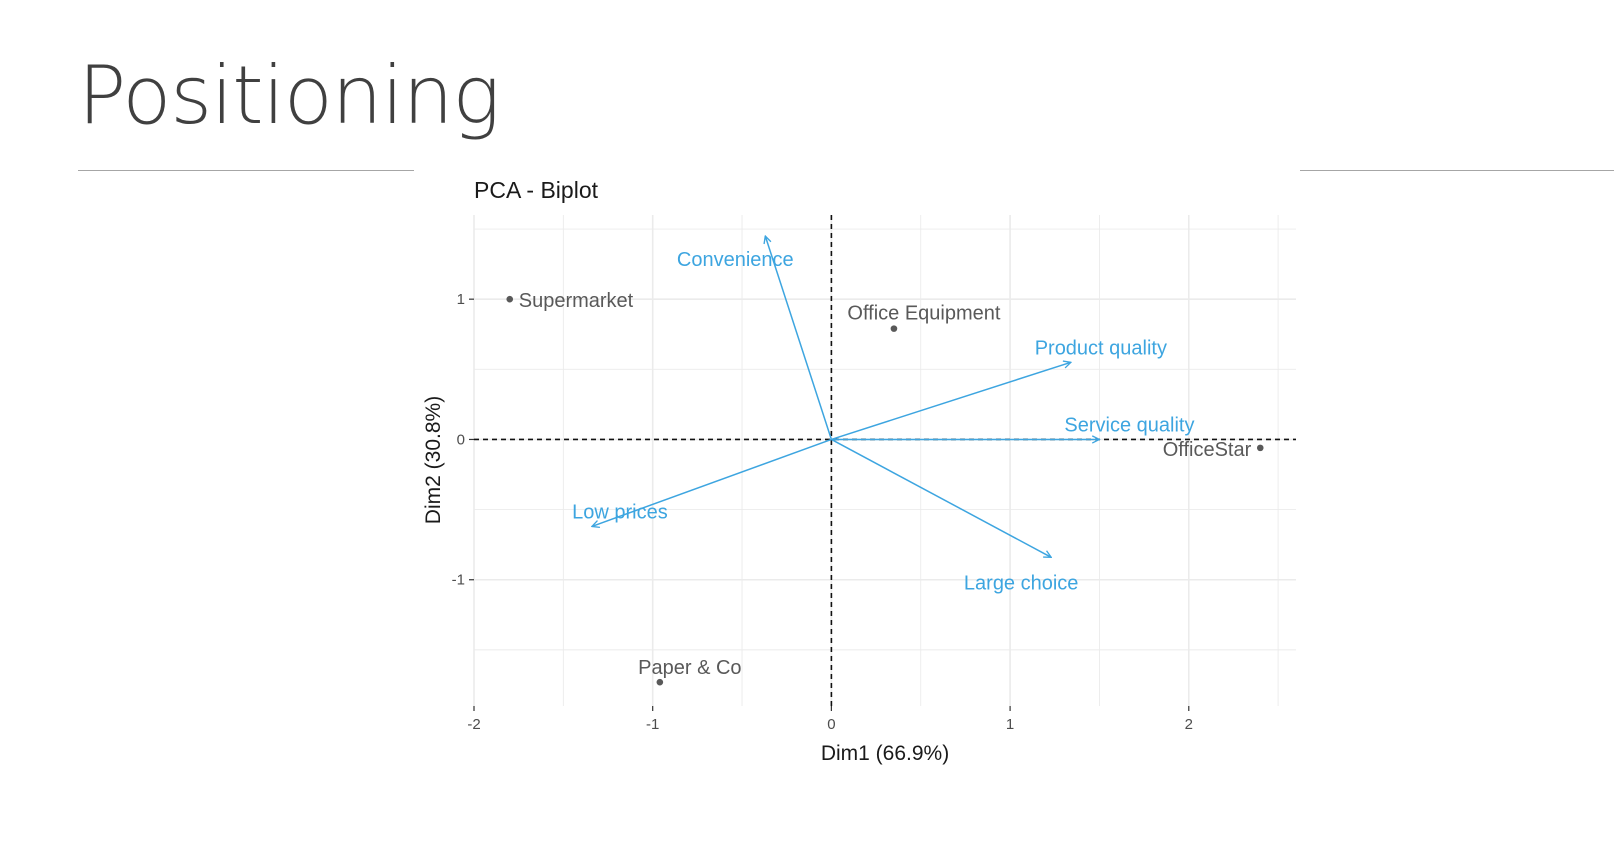 Image resolution: width=1614 pixels, height=856 pixels. What do you see at coordinates (620, 512) in the screenshot?
I see `vector-label: Low prices` at bounding box center [620, 512].